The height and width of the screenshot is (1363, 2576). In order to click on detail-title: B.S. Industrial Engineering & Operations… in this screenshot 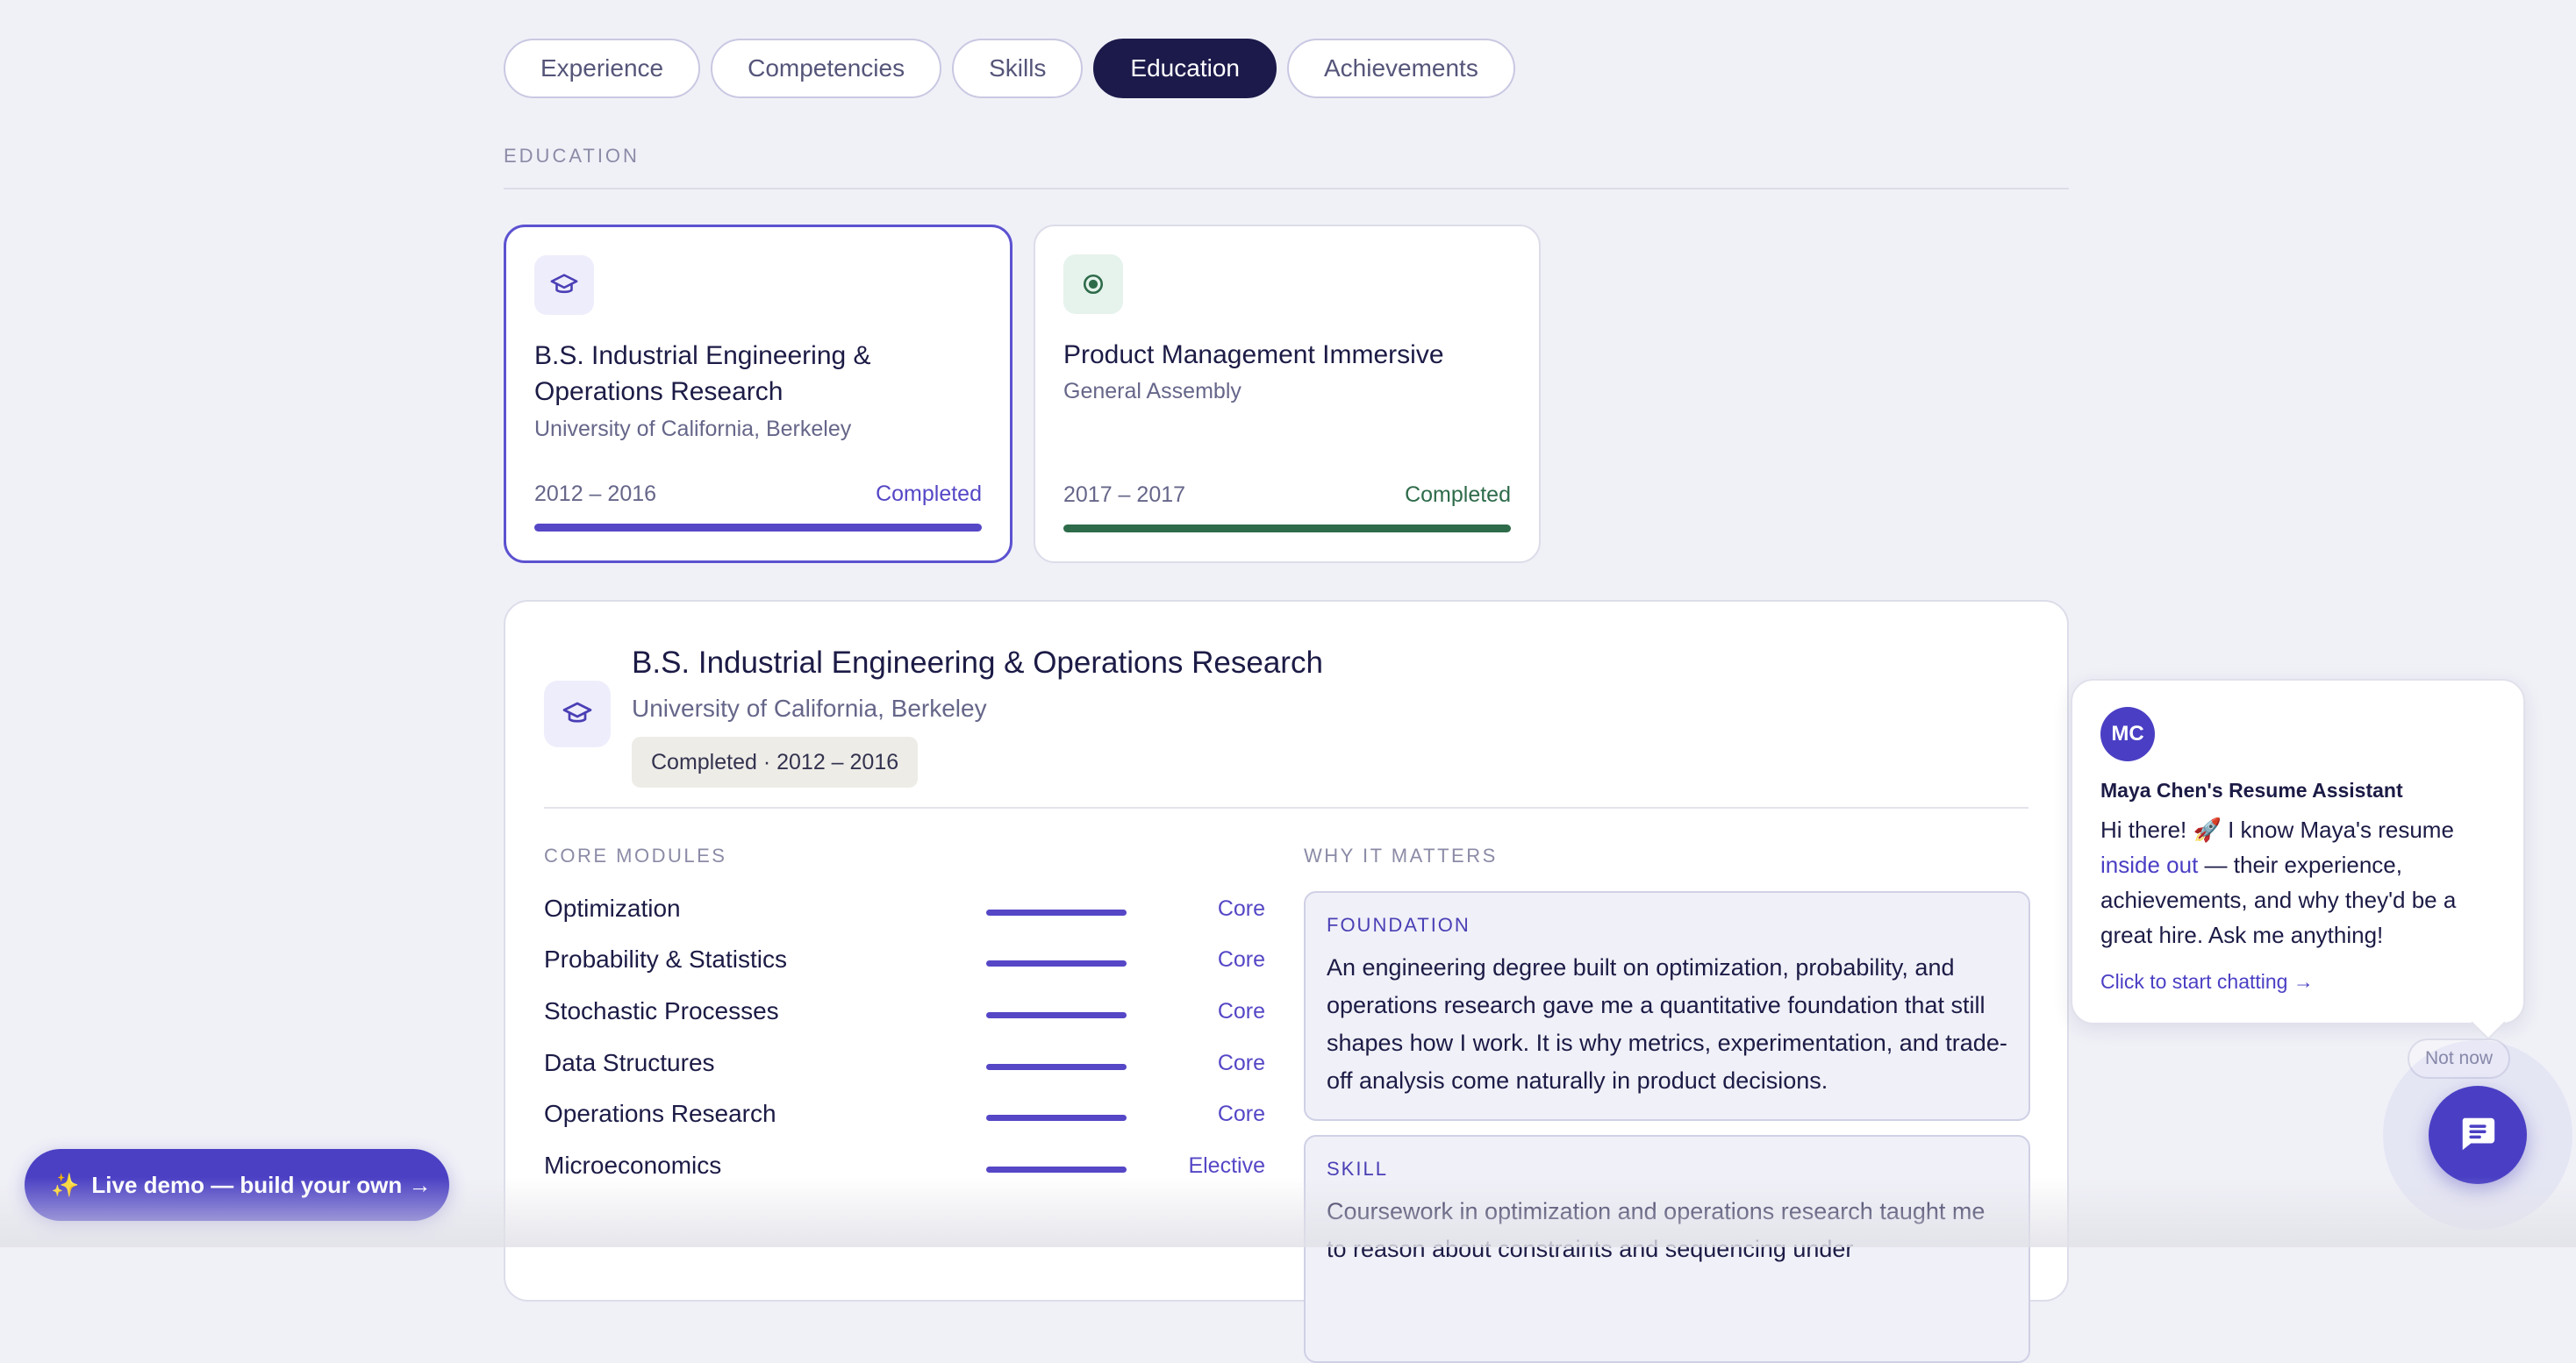, I will do `click(977, 663)`.